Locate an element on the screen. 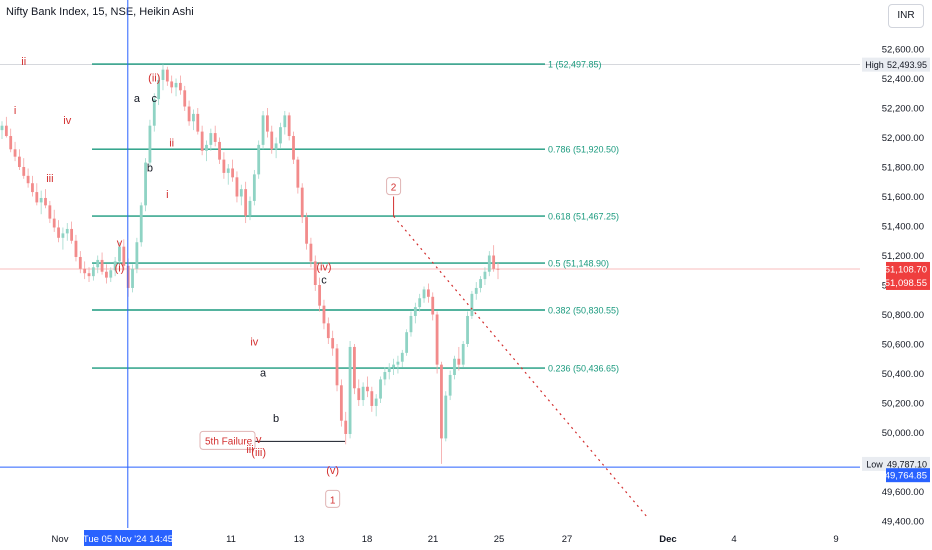 This screenshot has height=550, width=932. high-tag: High is located at coordinates (874, 65).